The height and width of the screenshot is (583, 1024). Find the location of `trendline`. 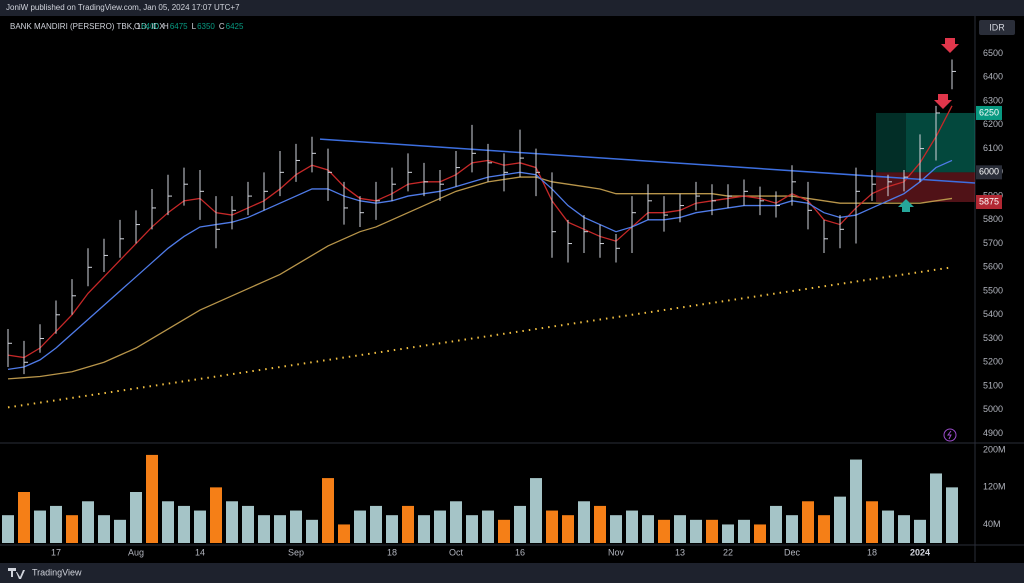

trendline is located at coordinates (647, 161).